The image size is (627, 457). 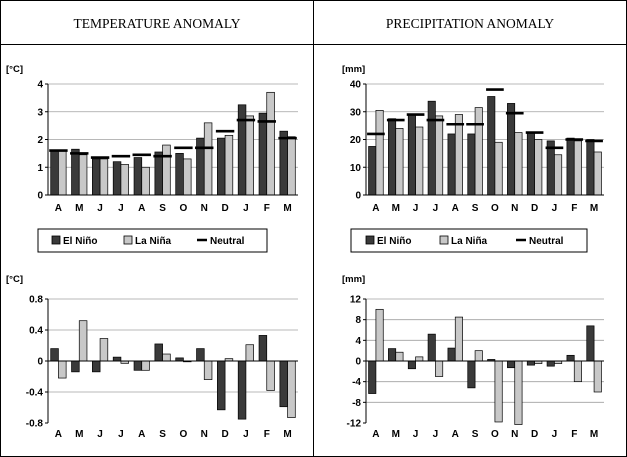 I want to click on y-tick-label: -0.4, so click(x=35, y=393).